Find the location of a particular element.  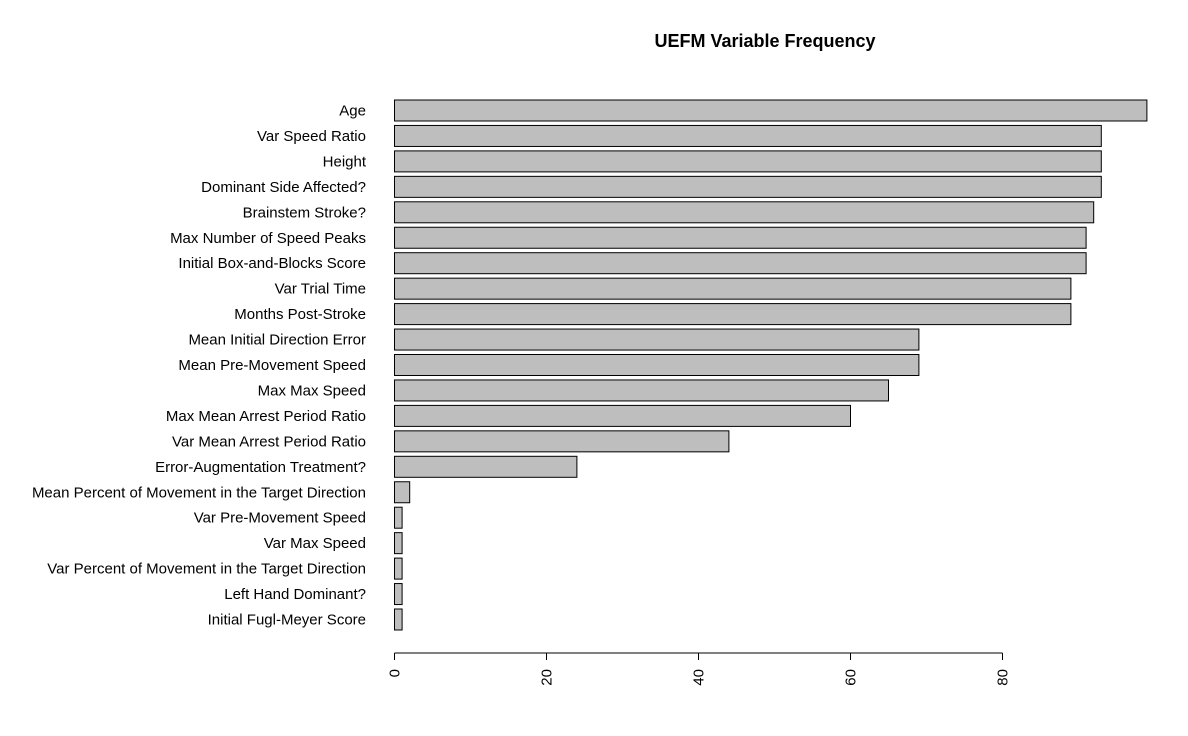

category-label: Age is located at coordinates (352, 111).